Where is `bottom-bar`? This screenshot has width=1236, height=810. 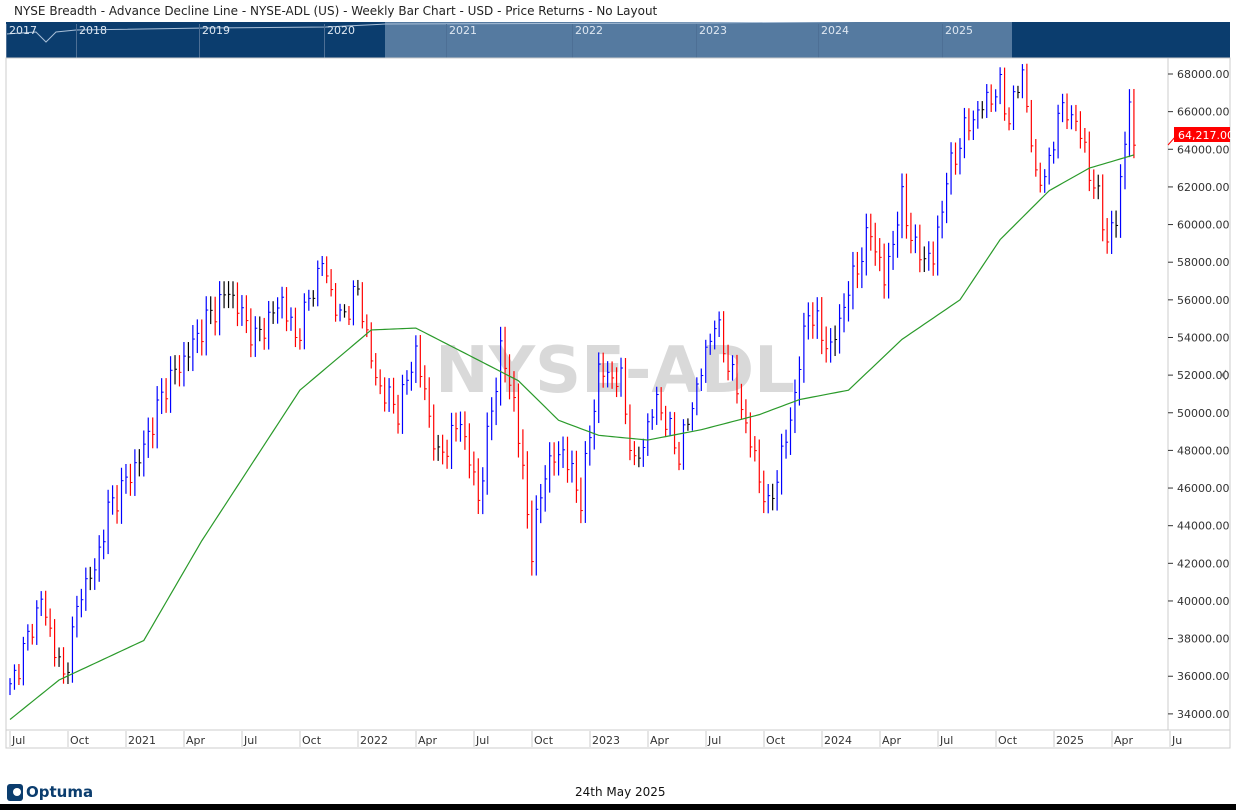
bottom-bar is located at coordinates (618, 807).